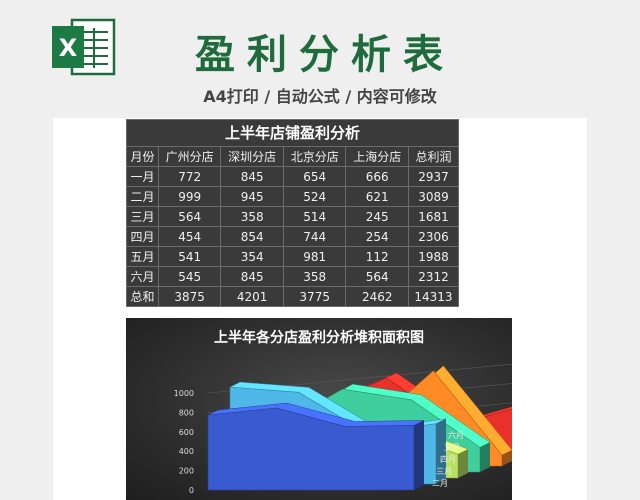  Describe the element at coordinates (186, 412) in the screenshot. I see `y-tick-label: 800` at that location.